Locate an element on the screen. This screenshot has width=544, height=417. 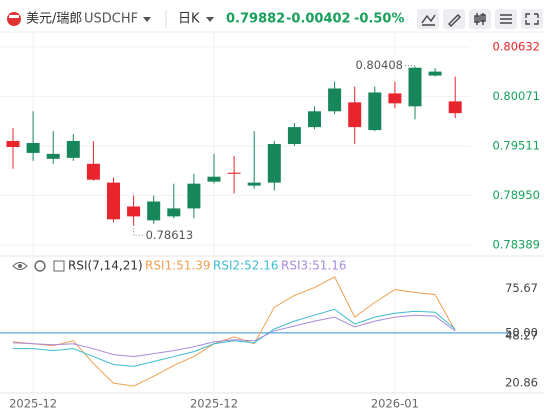
high-annotation: 0.80408 is located at coordinates (379, 65).